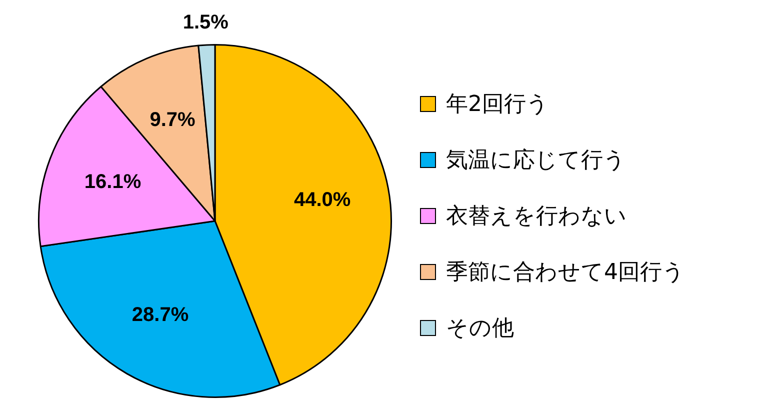 Image resolution: width=778 pixels, height=408 pixels. I want to click on data-label: 44.0%, so click(322, 200).